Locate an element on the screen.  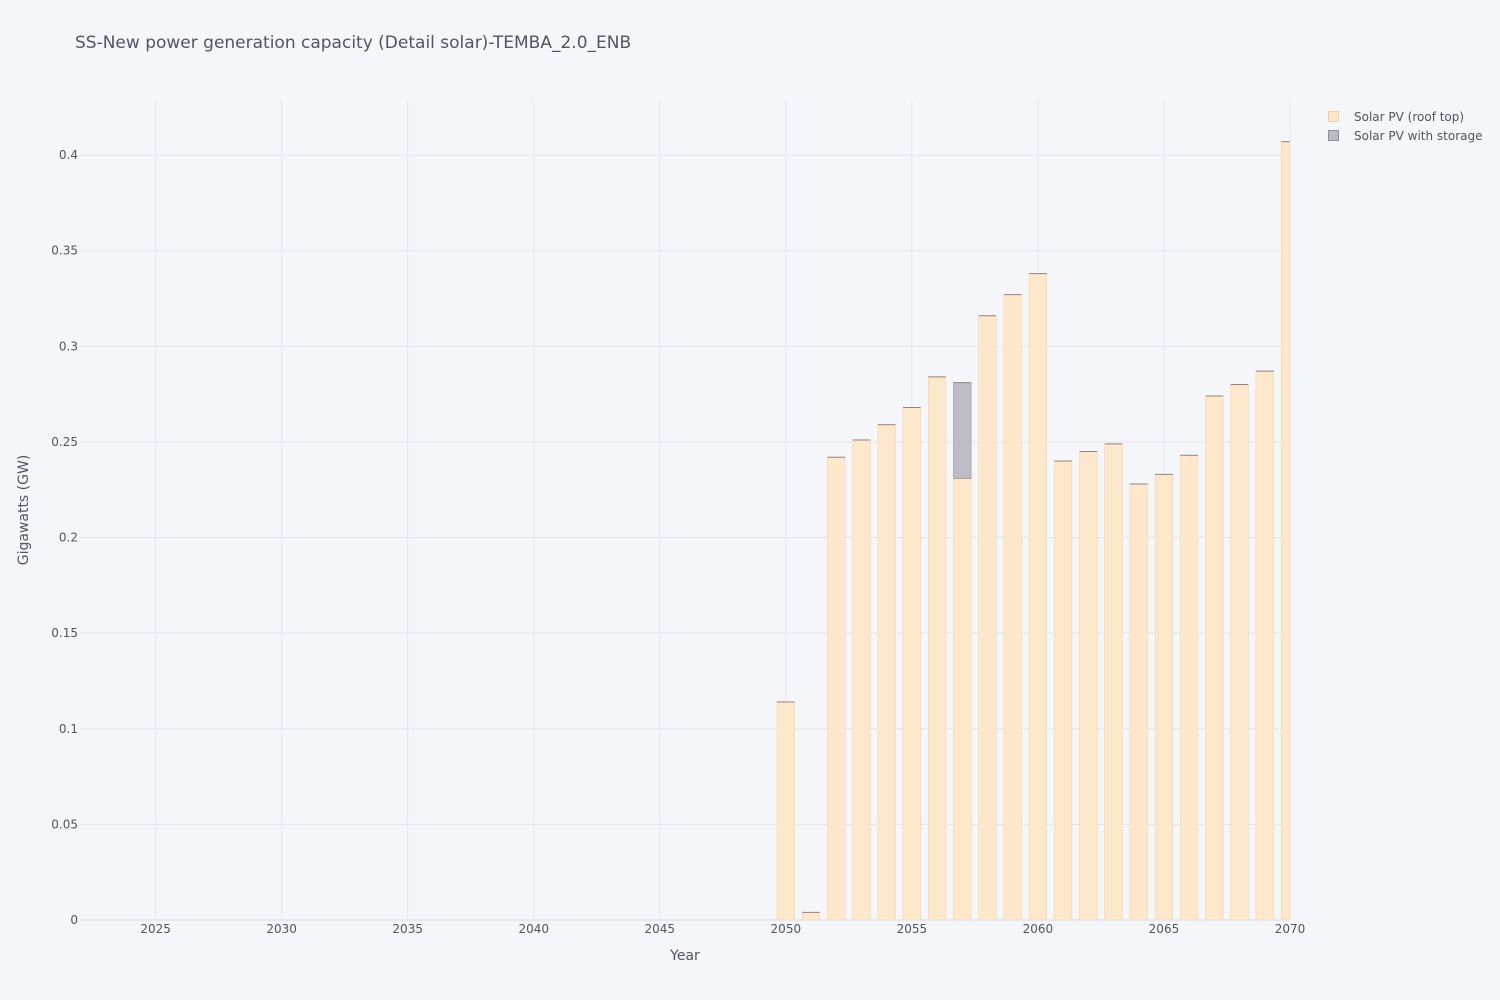
x-tick-label: 2040 is located at coordinates (533, 929).